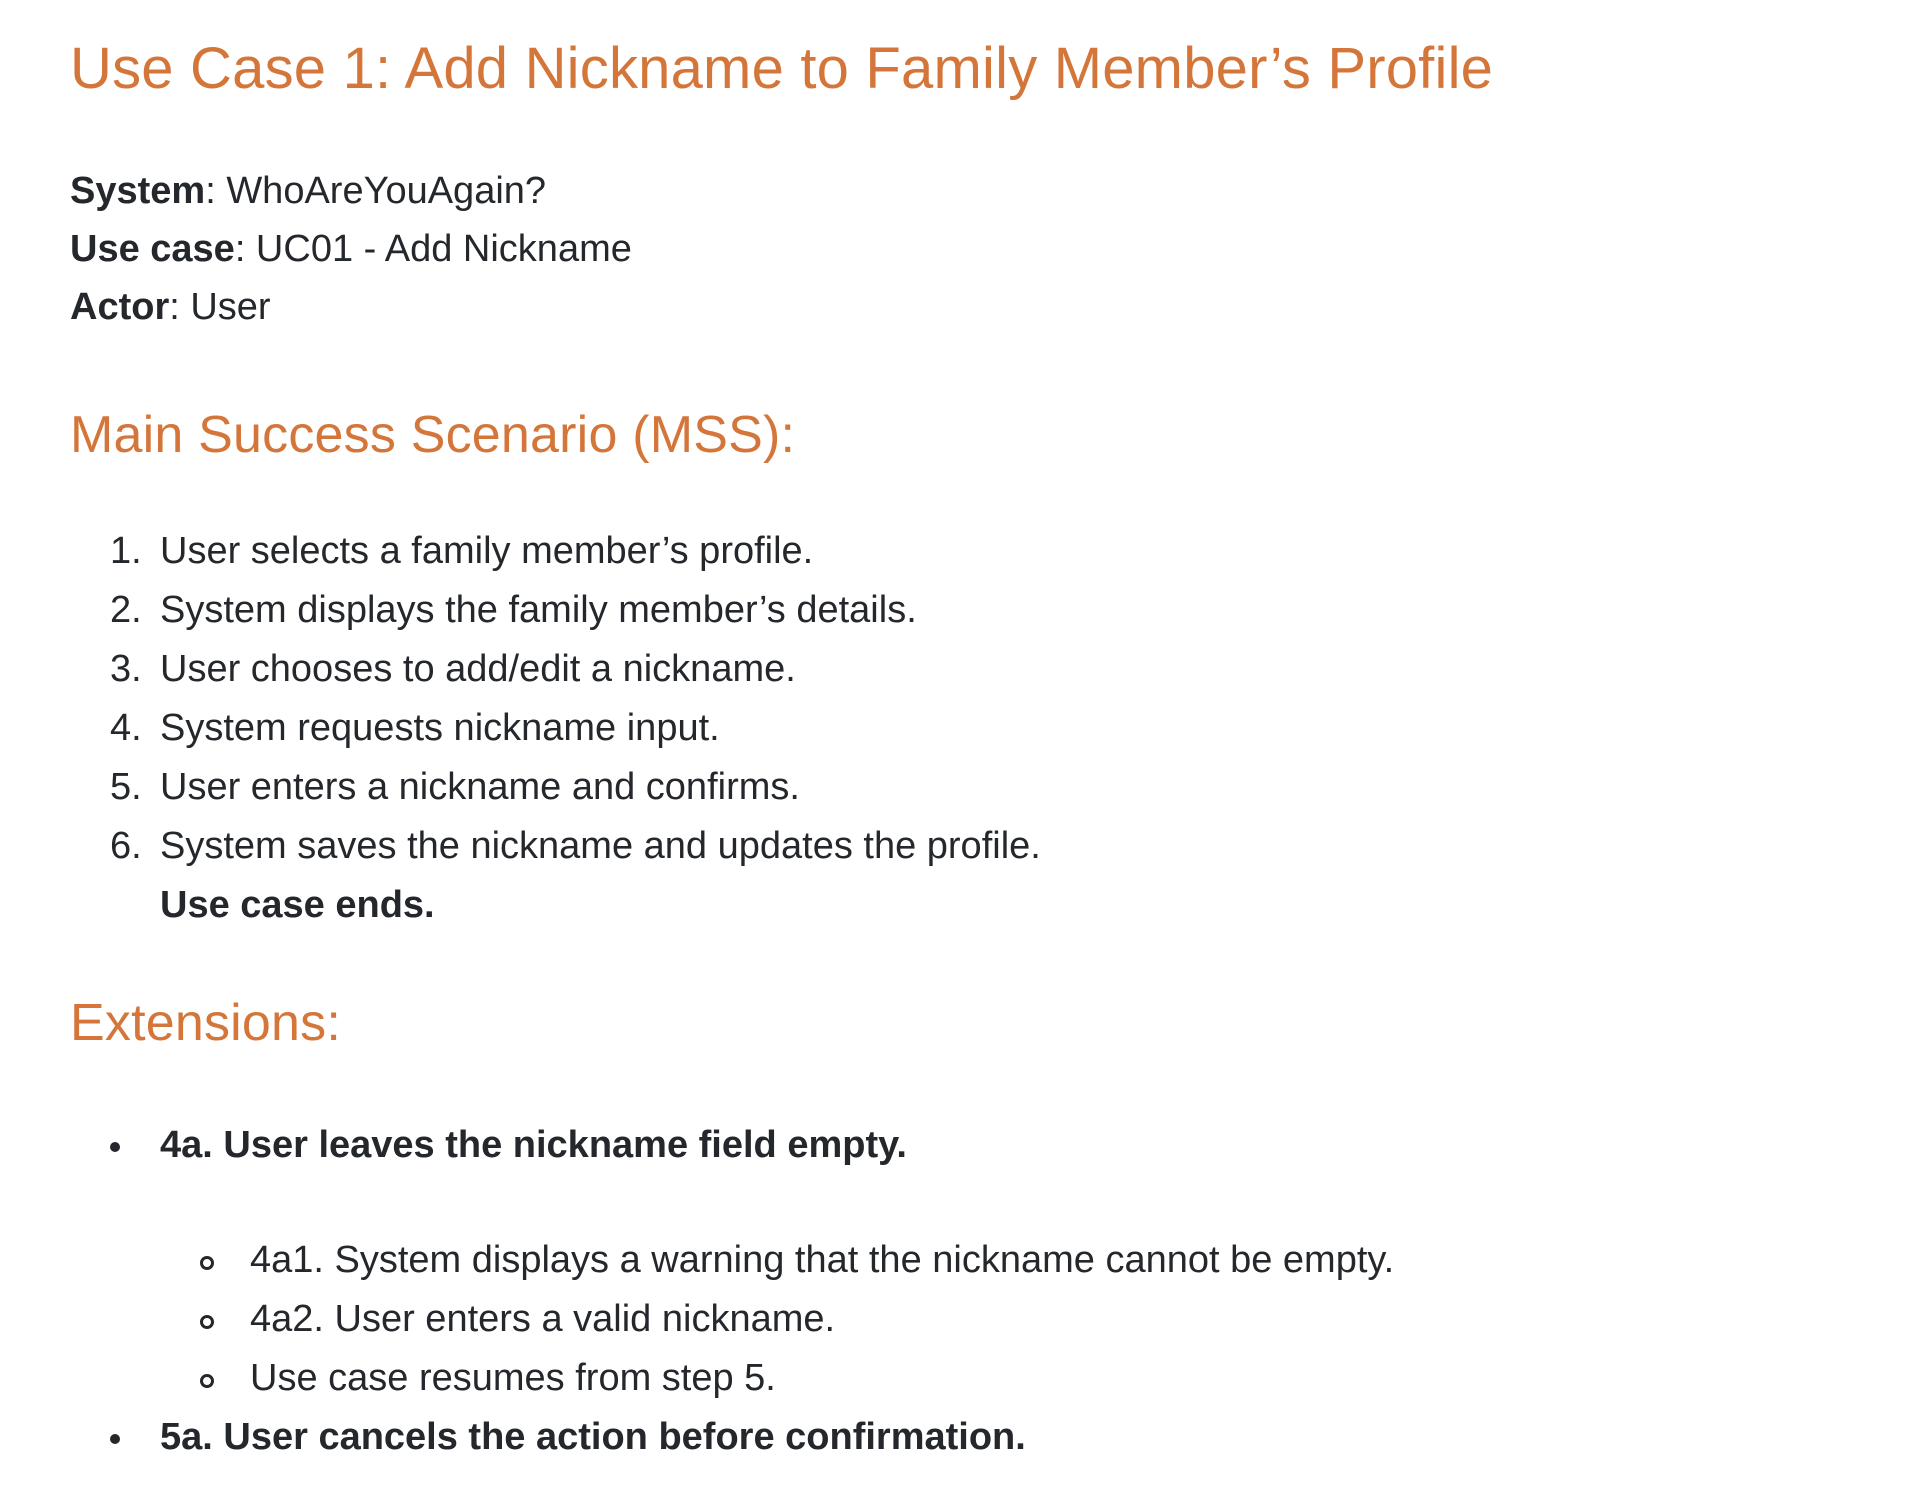  I want to click on meta-label: Use case, so click(152, 249).